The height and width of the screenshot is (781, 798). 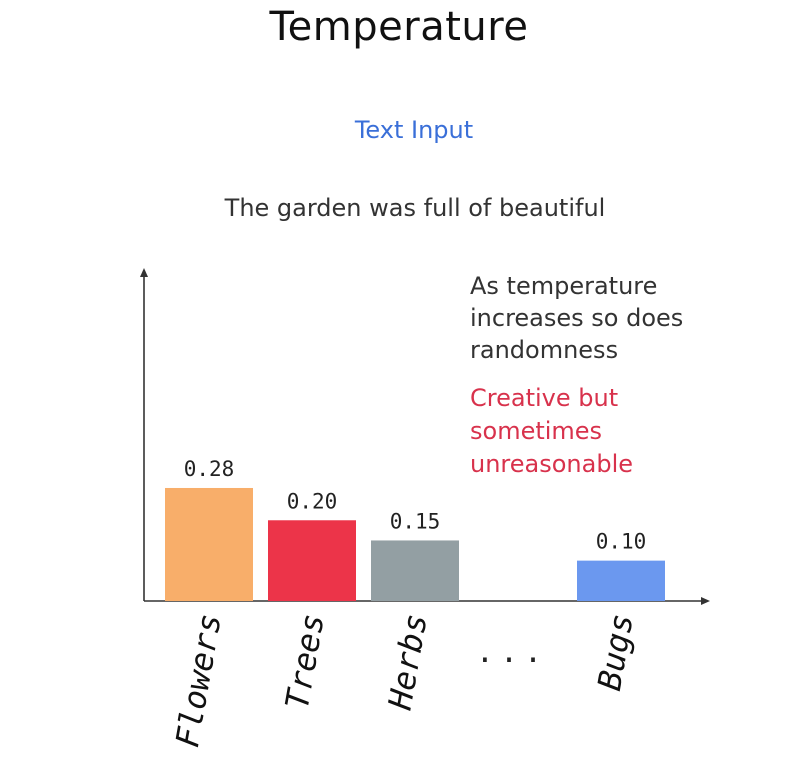 I want to click on bar-herbs, so click(x=415, y=570).